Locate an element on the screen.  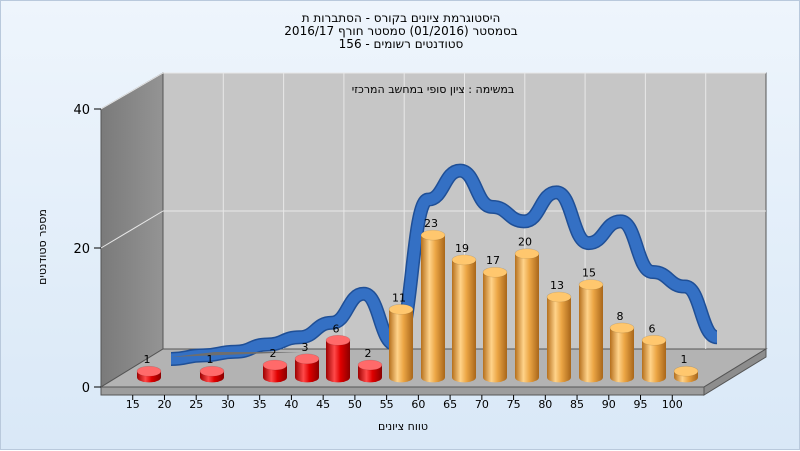
x-tick-label: 25 is located at coordinates (196, 404).